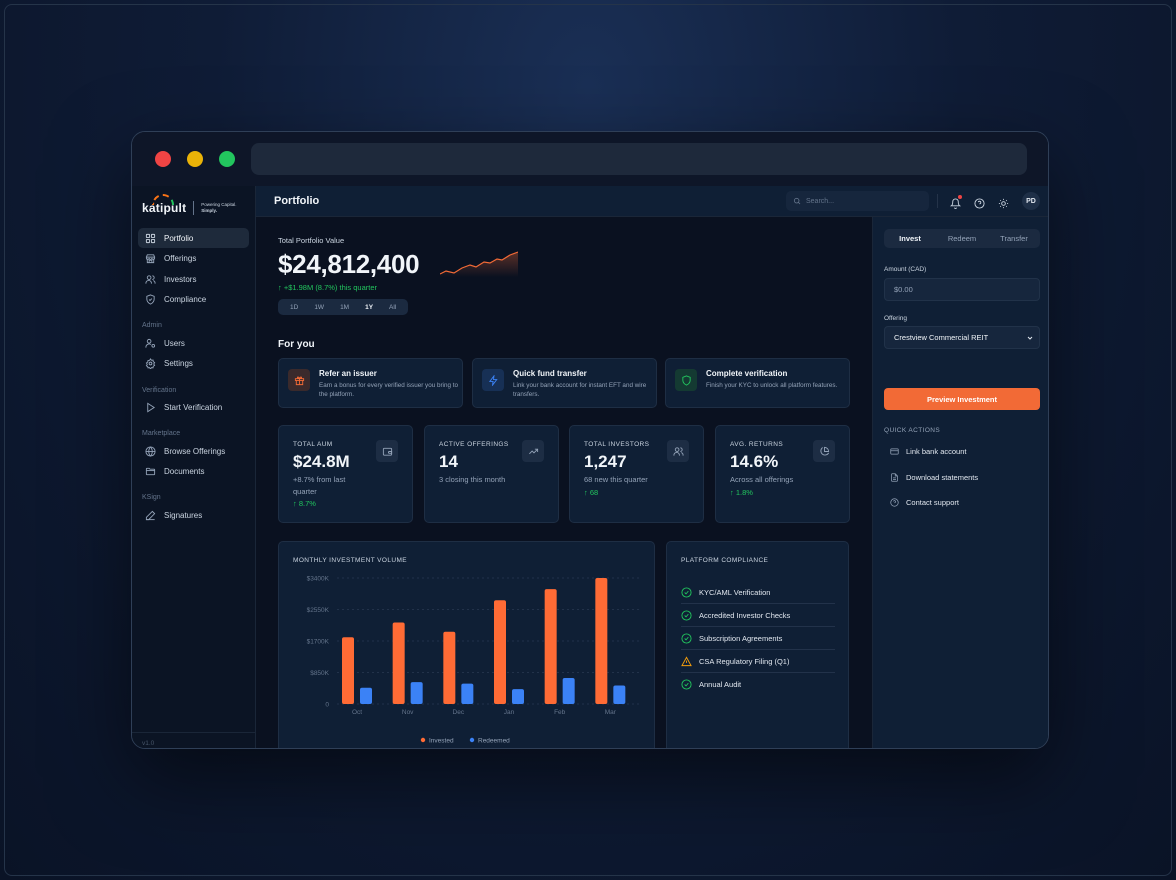  What do you see at coordinates (686, 684) in the screenshot?
I see `check-circle-icon` at bounding box center [686, 684].